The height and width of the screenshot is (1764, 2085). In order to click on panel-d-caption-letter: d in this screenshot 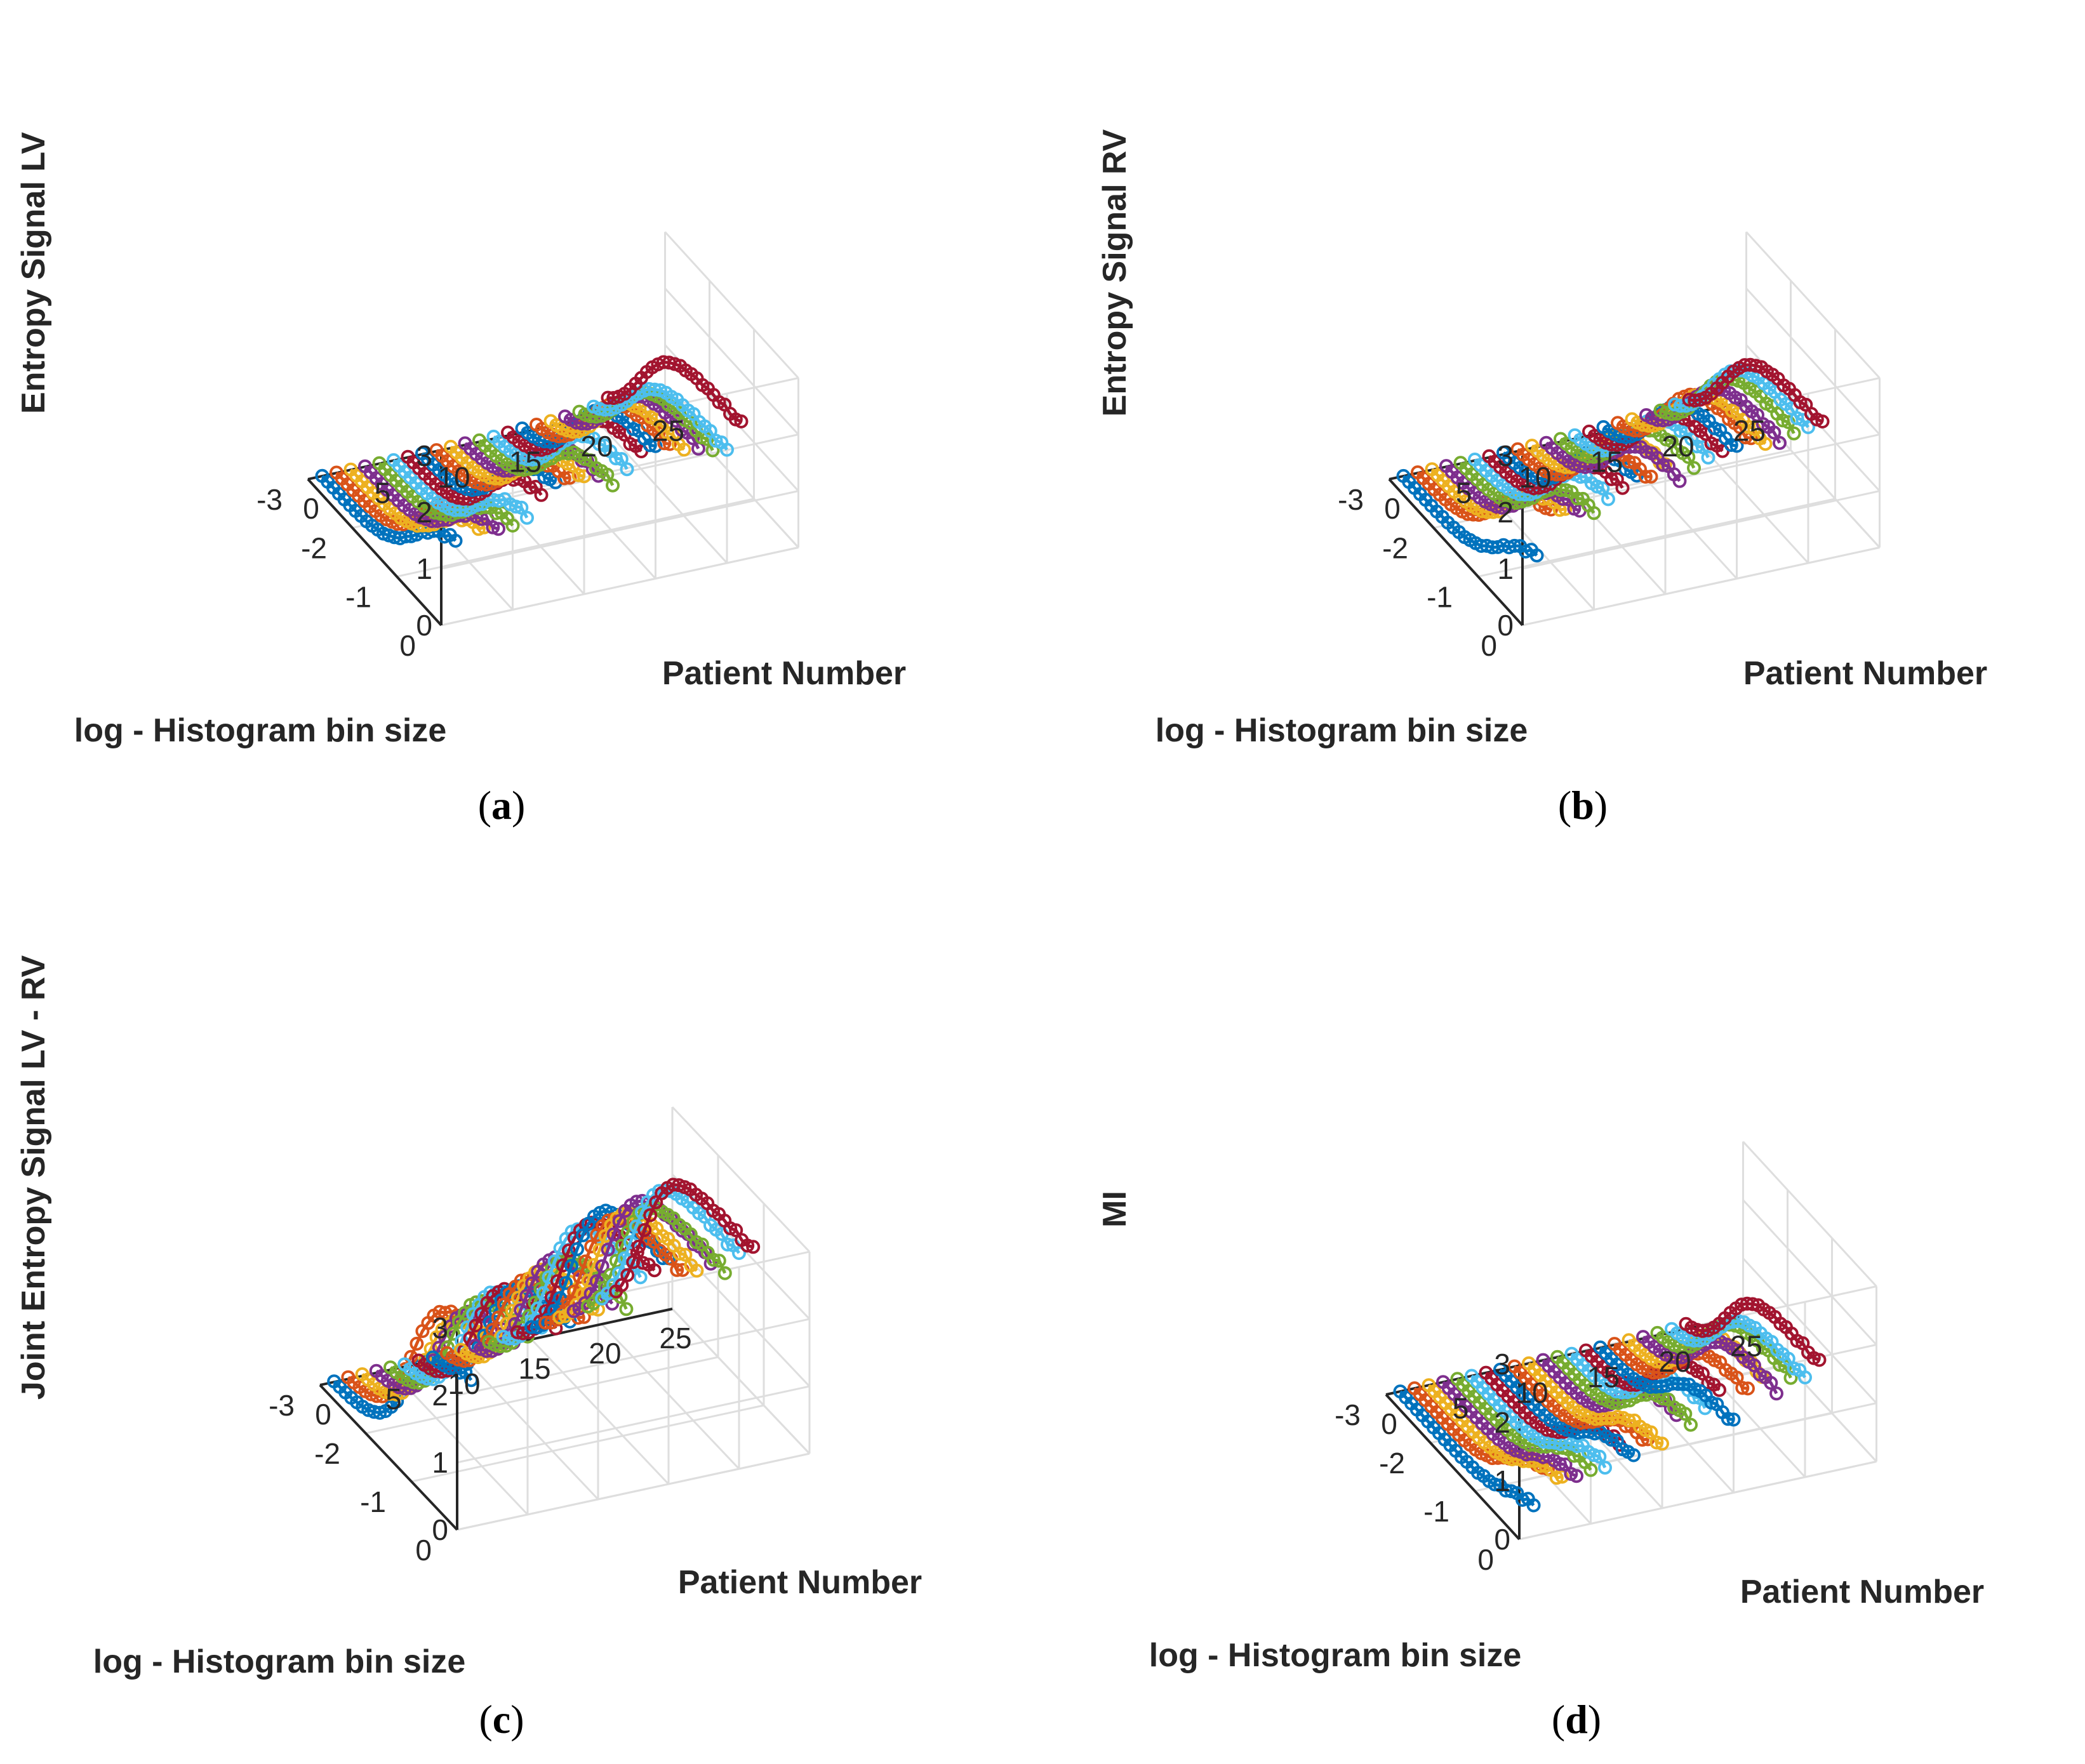, I will do `click(1576, 1719)`.